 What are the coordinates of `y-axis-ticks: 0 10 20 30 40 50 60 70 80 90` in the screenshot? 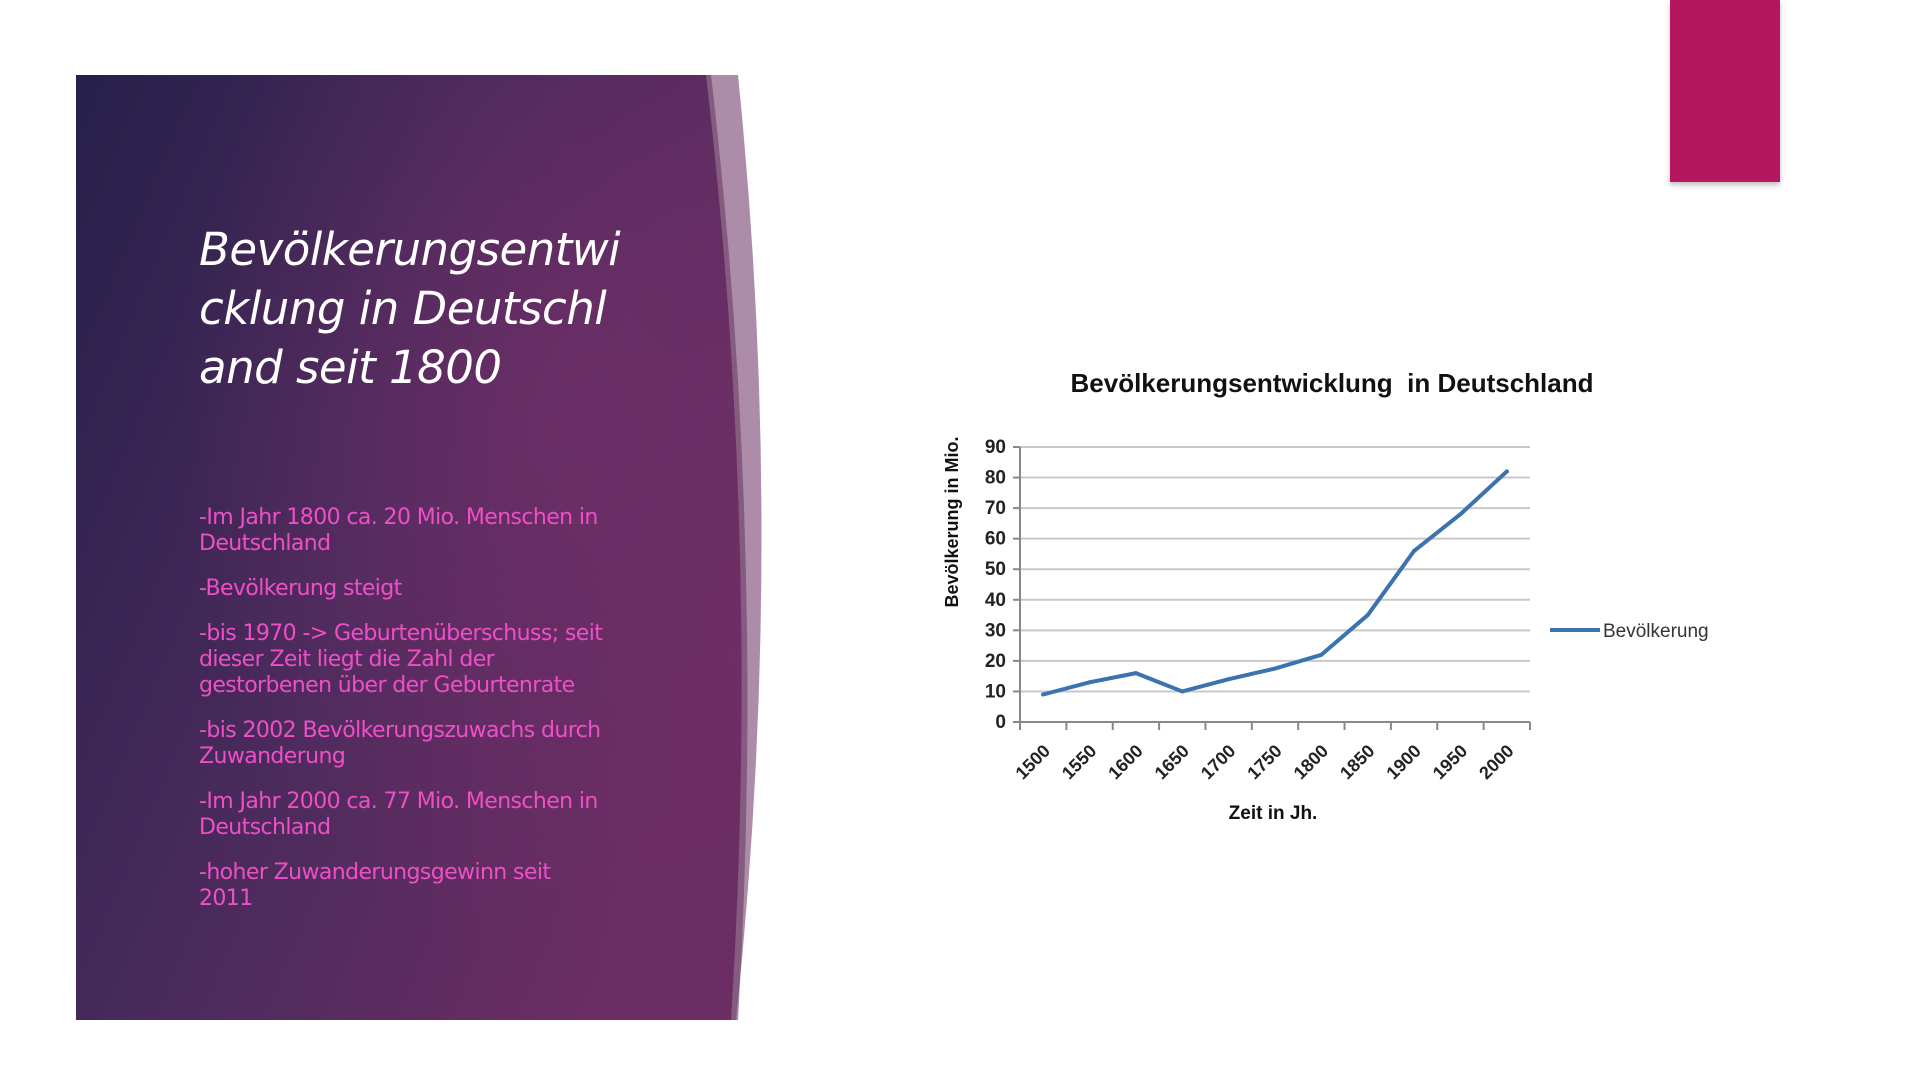 It's located at (1002, 585).